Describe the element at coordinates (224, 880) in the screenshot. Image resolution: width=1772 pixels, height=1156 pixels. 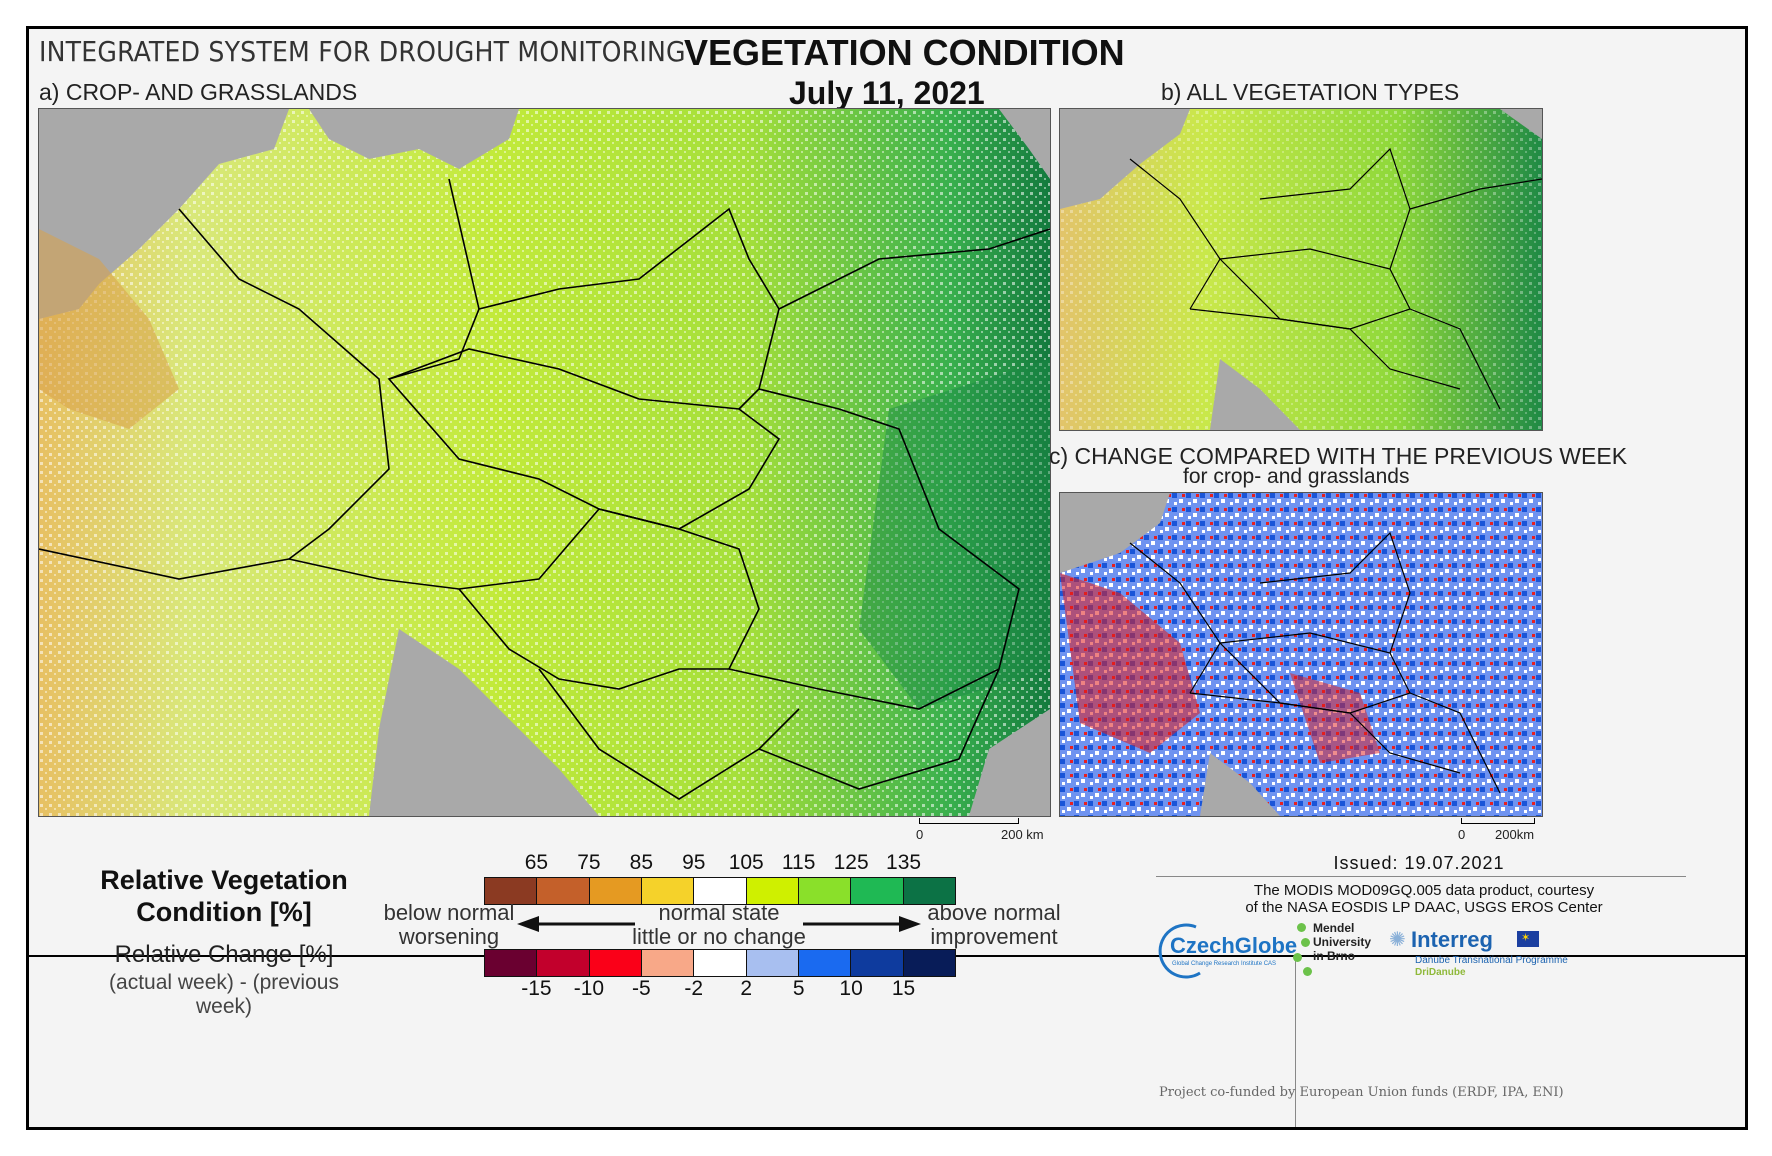
I see `rvc-title-line1: Relative Vegetation` at that location.